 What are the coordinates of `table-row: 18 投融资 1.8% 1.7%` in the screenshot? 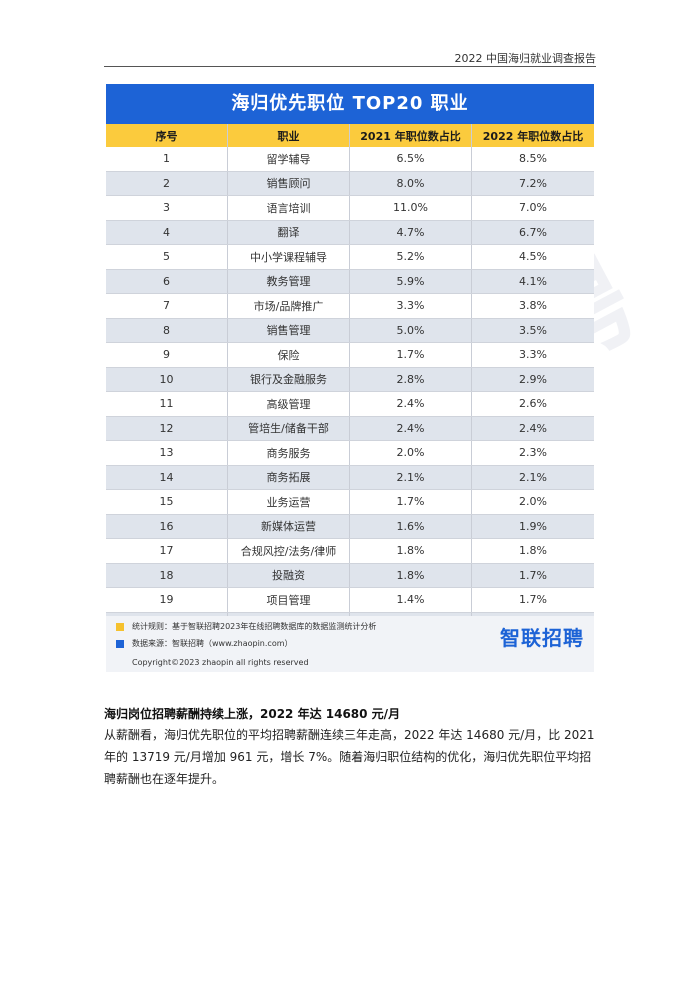 It's located at (350, 575).